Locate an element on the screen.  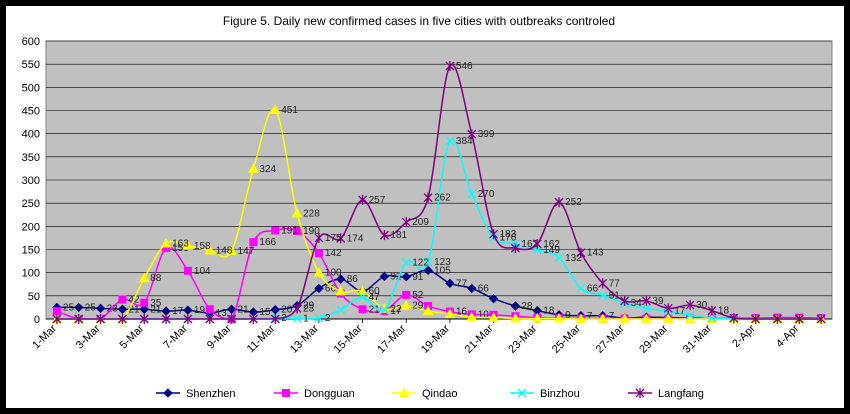
legend-item-binzhou: Binzhou is located at coordinates (545, 394).